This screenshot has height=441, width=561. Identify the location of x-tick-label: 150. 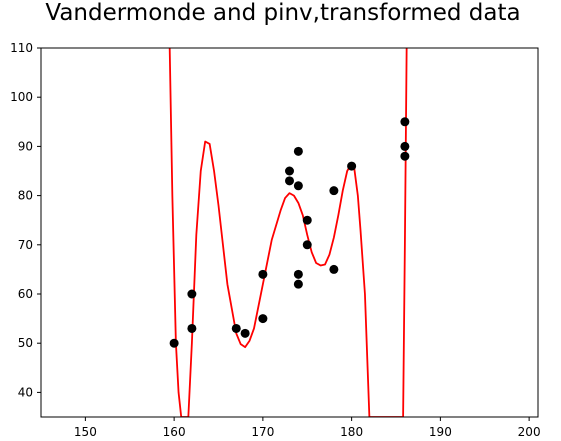
(85, 432).